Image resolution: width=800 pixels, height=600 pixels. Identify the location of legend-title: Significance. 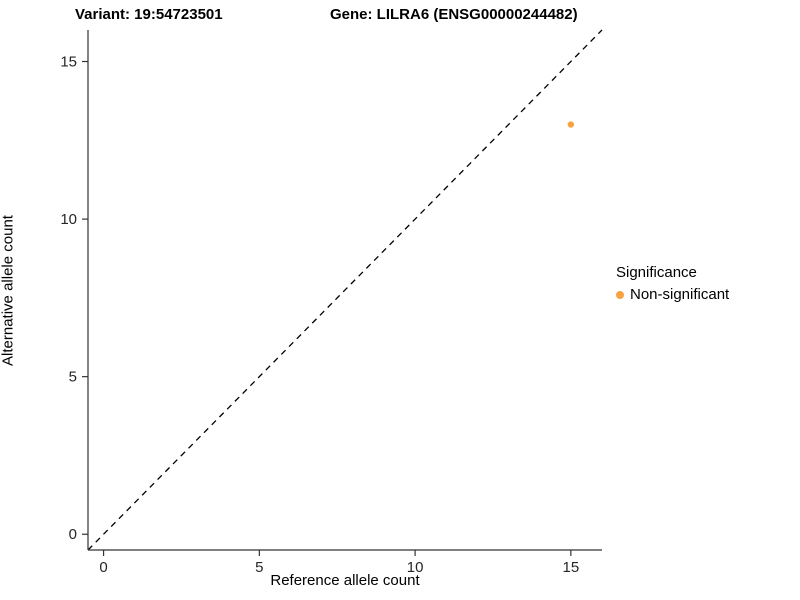
(656, 272).